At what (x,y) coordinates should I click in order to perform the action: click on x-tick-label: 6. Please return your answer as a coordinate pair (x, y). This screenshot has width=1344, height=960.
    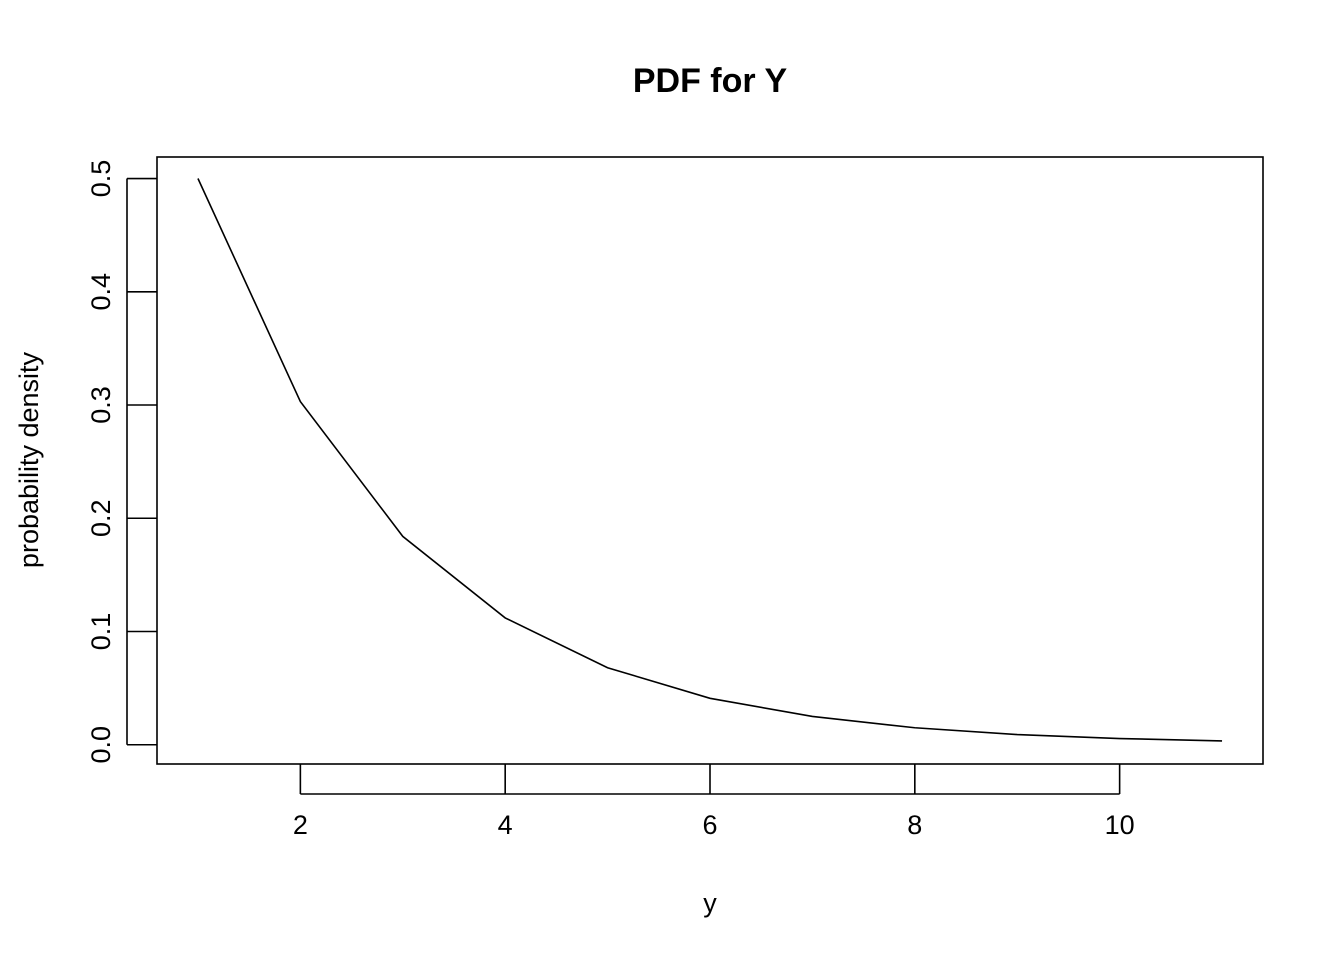
    Looking at the image, I should click on (709, 825).